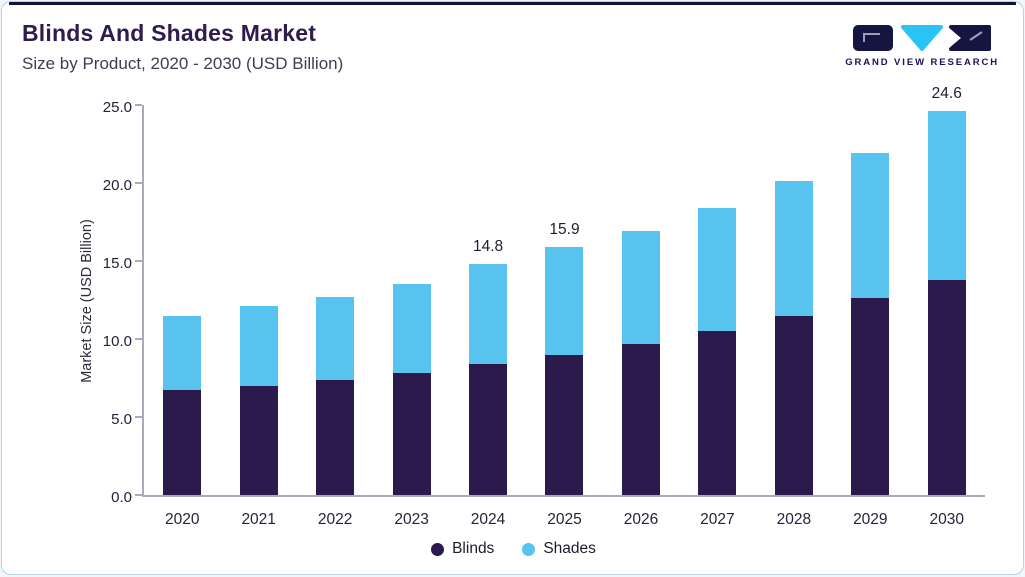 This screenshot has width=1025, height=577. Describe the element at coordinates (258, 519) in the screenshot. I see `x-axis-label-2021: 2021` at that location.